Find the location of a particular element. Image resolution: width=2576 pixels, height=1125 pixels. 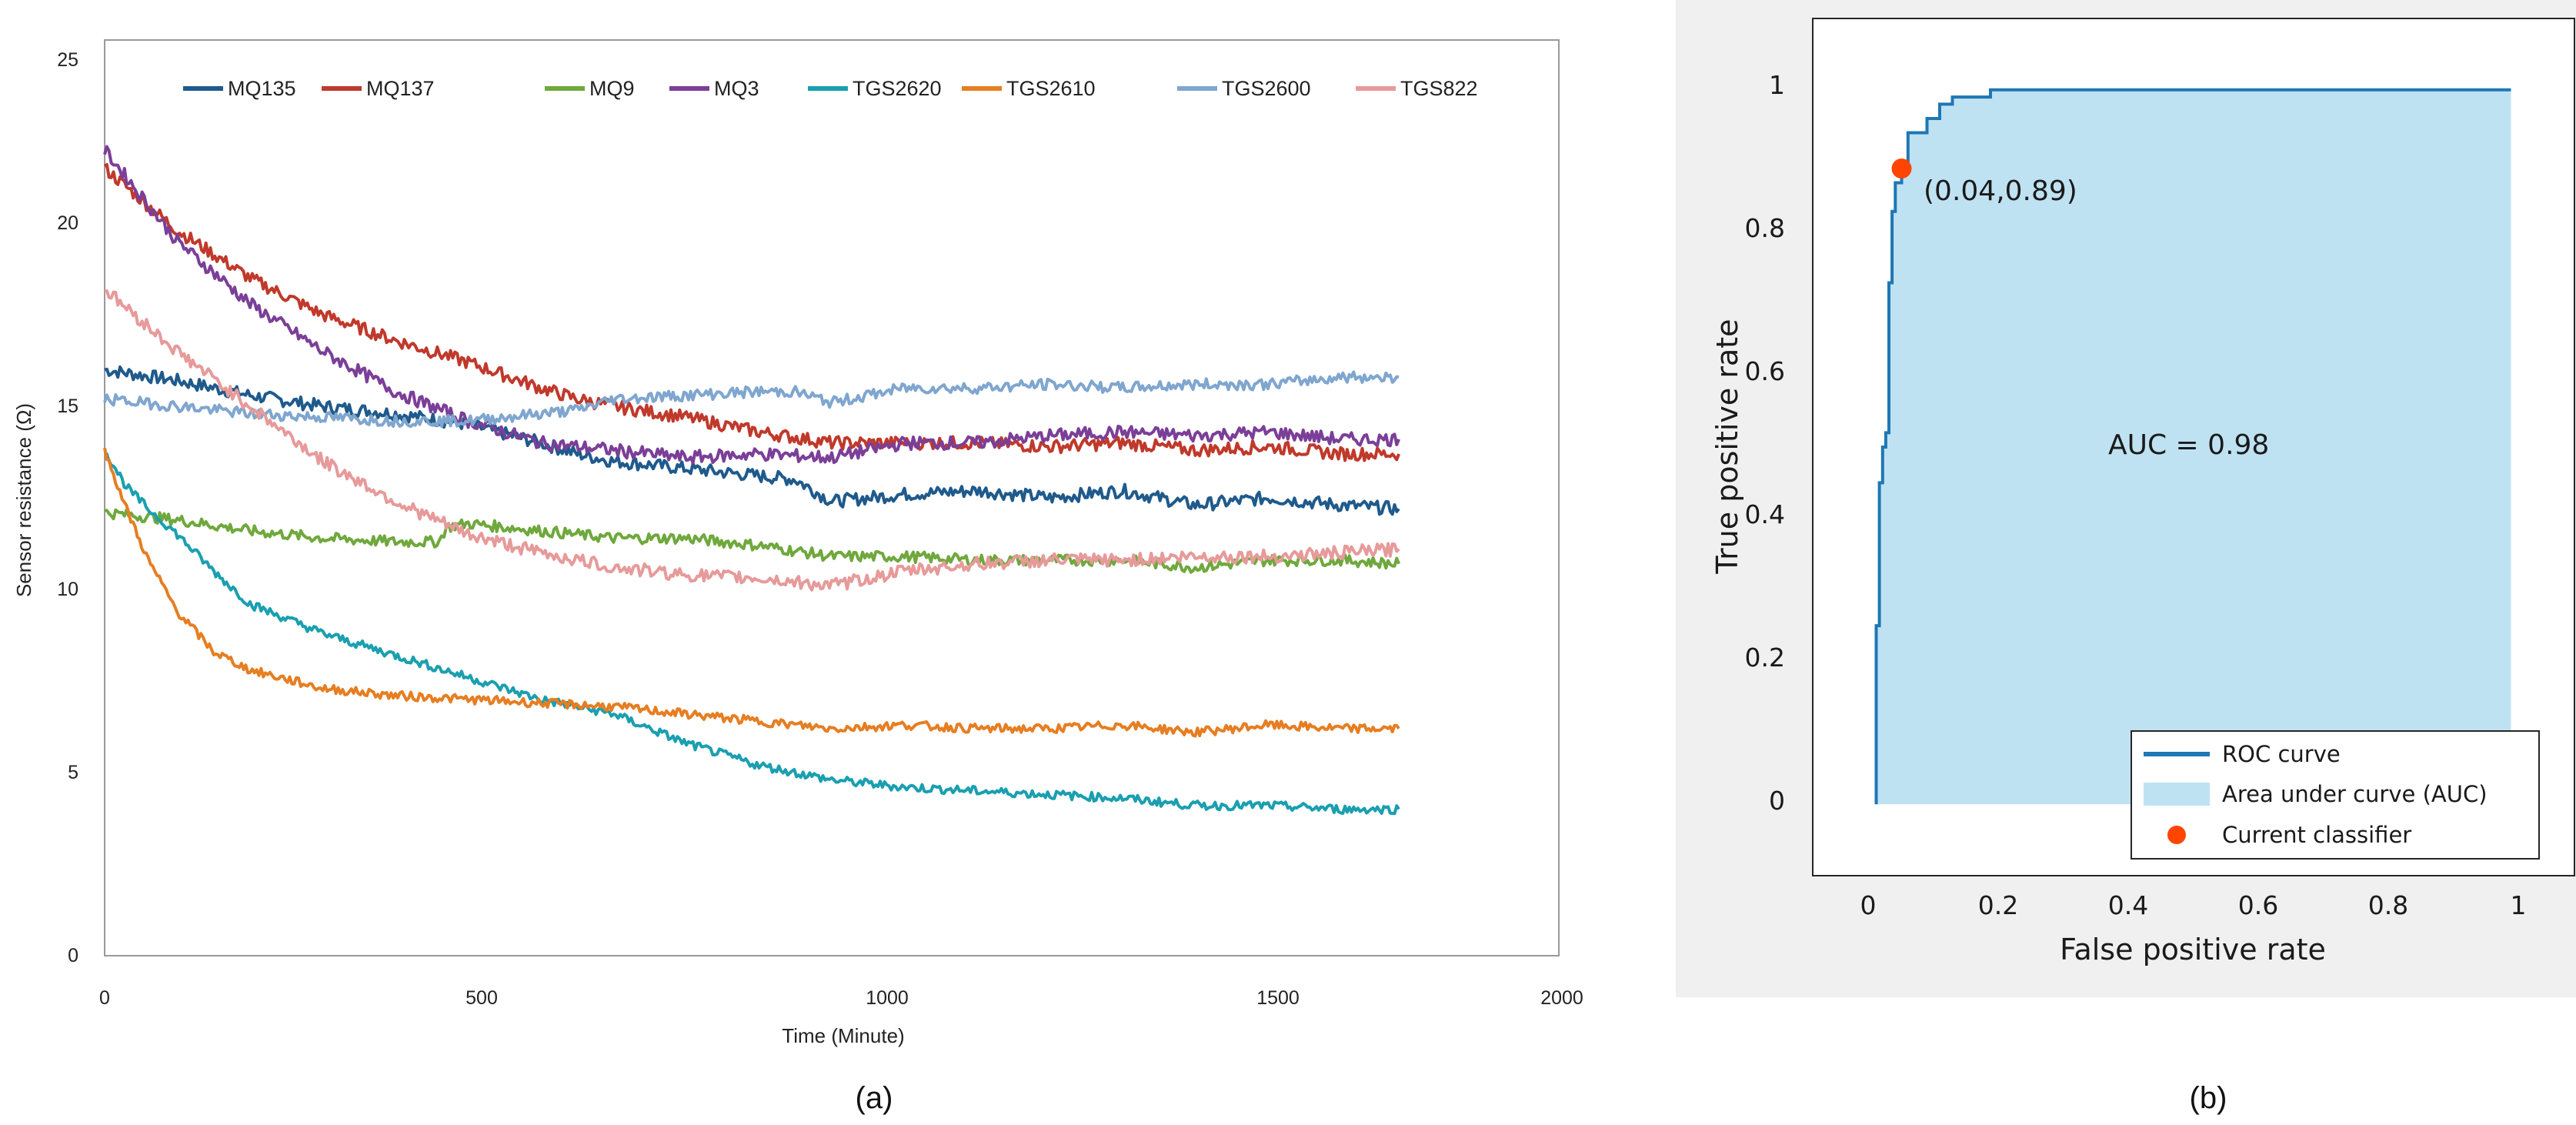

chart-a-xtick: 1000 is located at coordinates (887, 998).